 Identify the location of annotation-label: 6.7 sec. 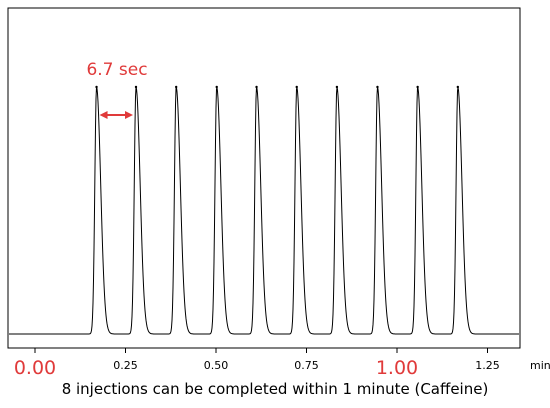
(116, 70).